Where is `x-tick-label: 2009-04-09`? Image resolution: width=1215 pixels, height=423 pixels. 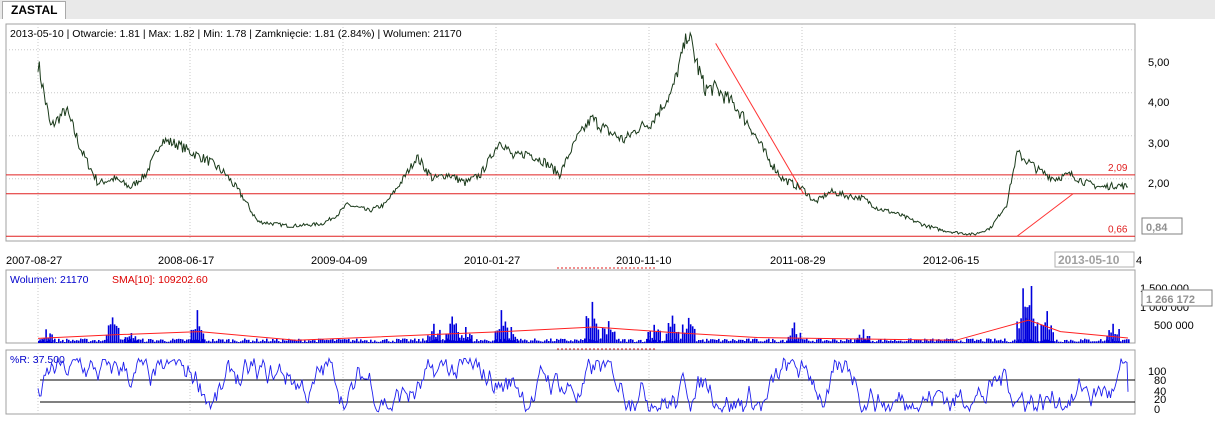 x-tick-label: 2009-04-09 is located at coordinates (339, 261).